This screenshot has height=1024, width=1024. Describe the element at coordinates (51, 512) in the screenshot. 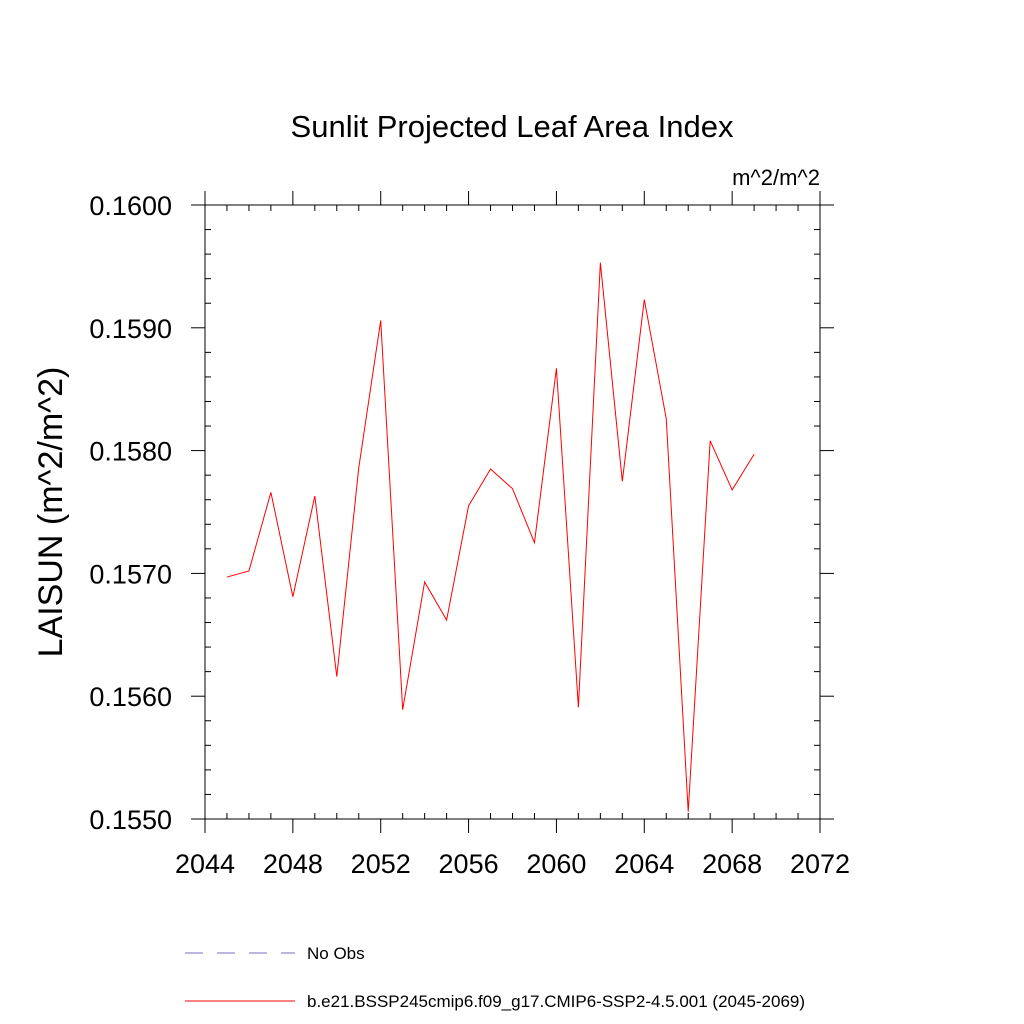

I see `y-axis-label: LAISUN (m^2/m^2)` at that location.